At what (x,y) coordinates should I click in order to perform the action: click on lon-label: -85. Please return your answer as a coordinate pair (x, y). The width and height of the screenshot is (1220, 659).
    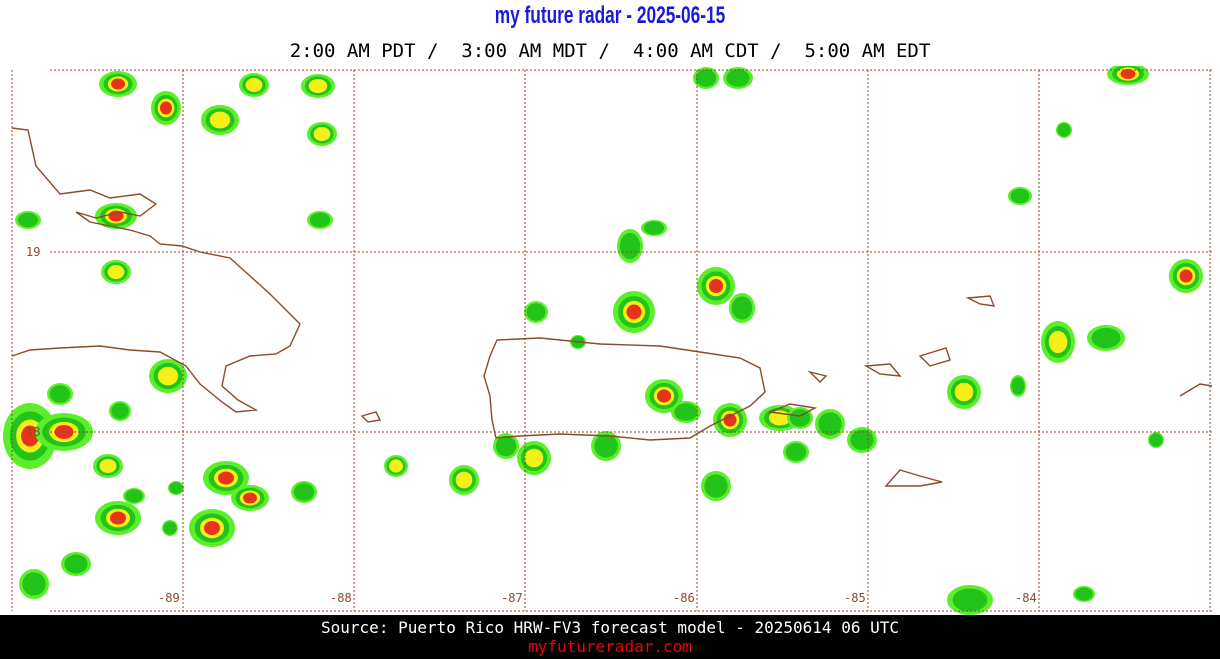
    Looking at the image, I should click on (855, 598).